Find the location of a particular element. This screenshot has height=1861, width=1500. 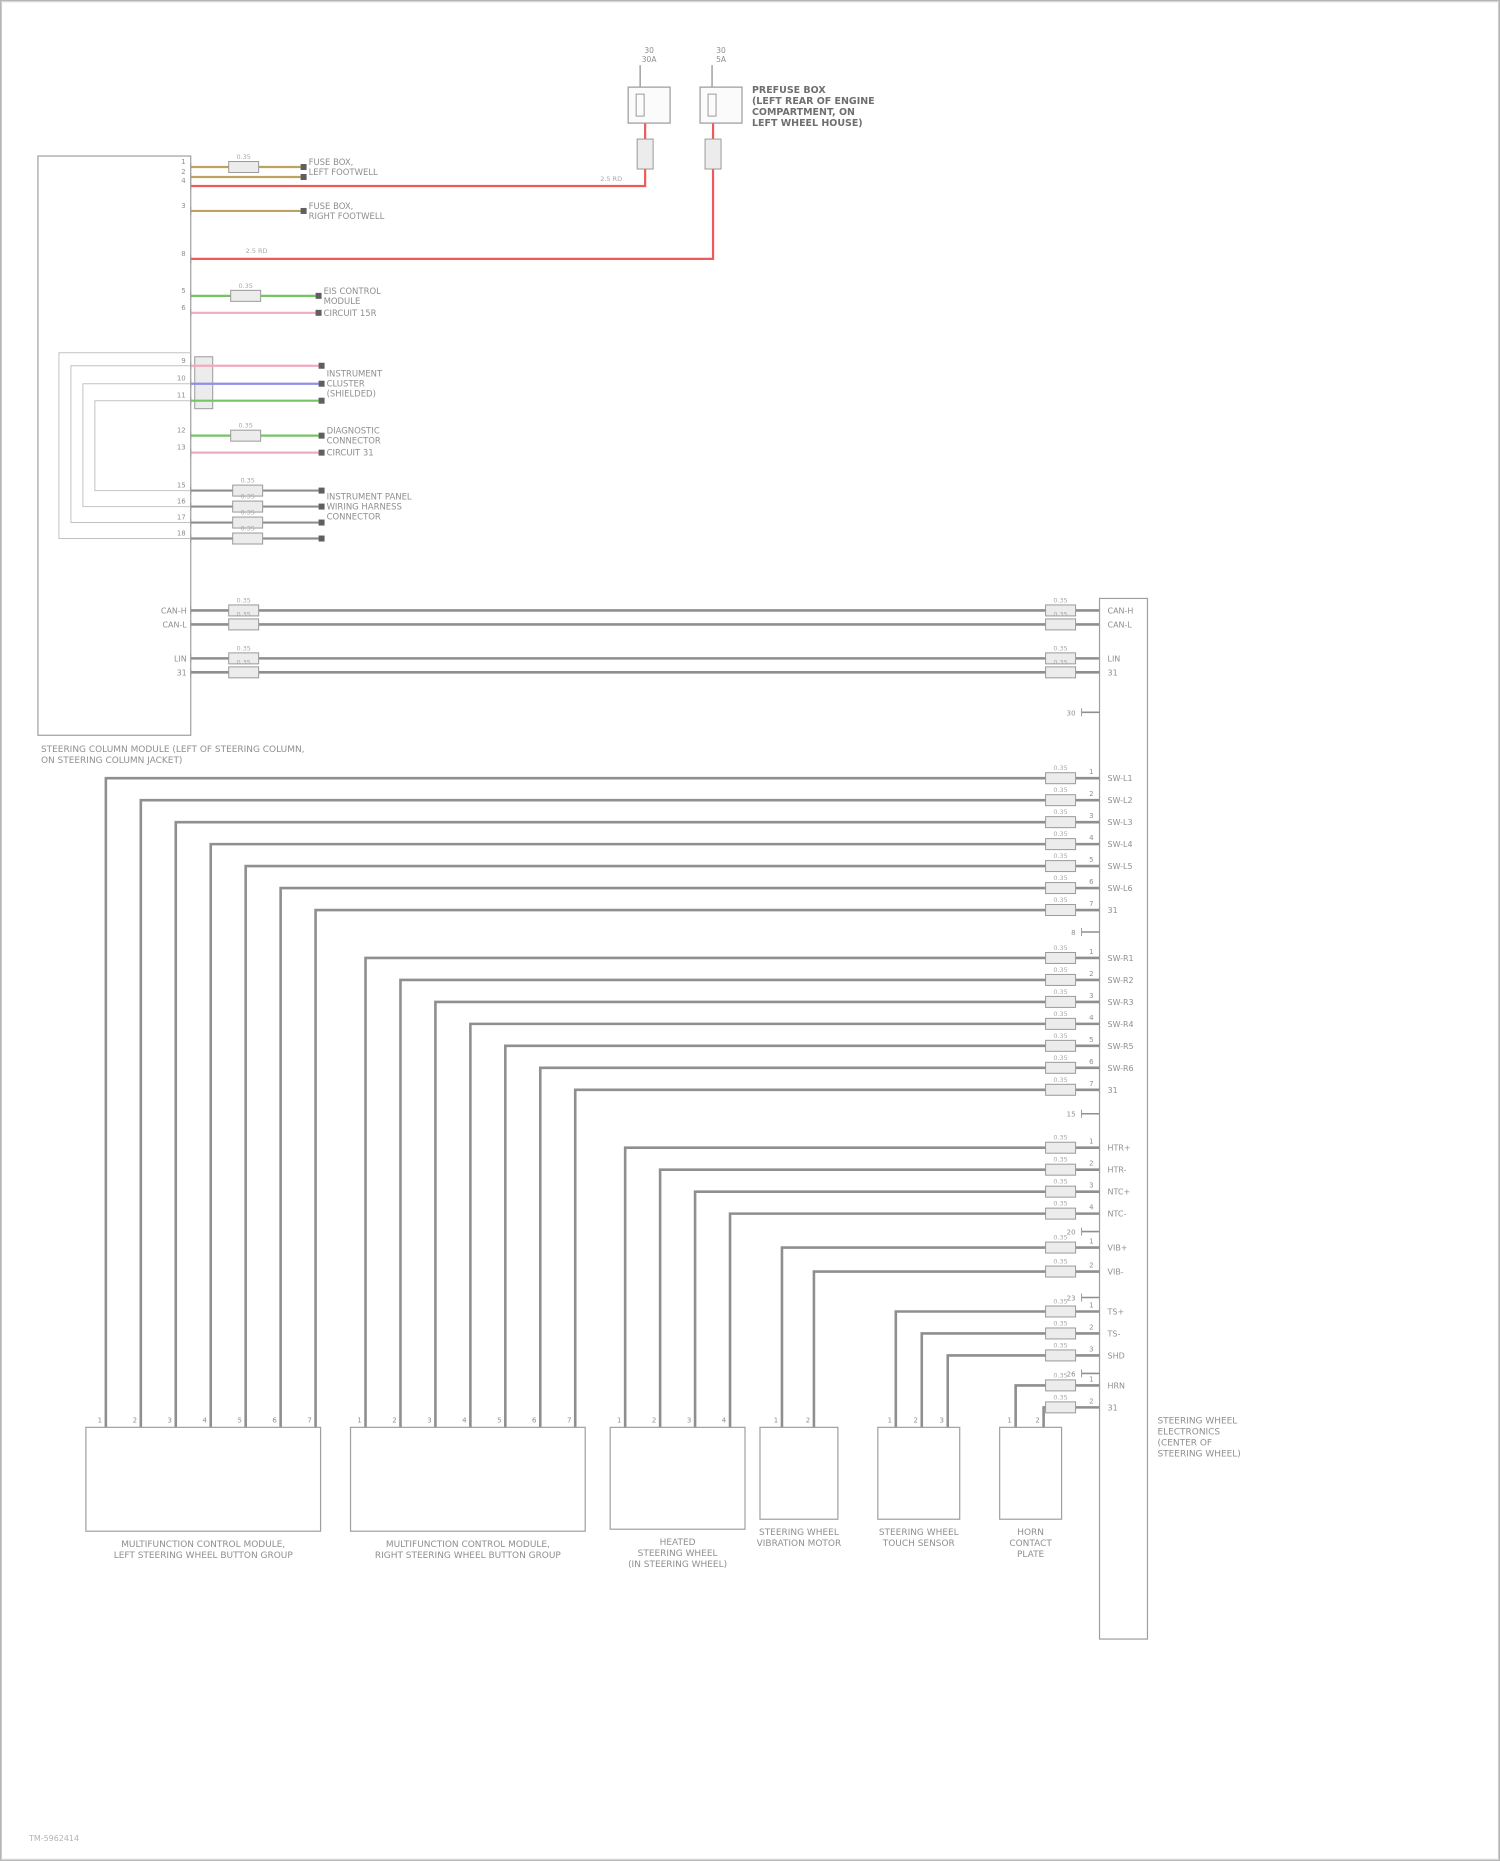

component-label: STEERING WHEEL is located at coordinates (919, 1533).